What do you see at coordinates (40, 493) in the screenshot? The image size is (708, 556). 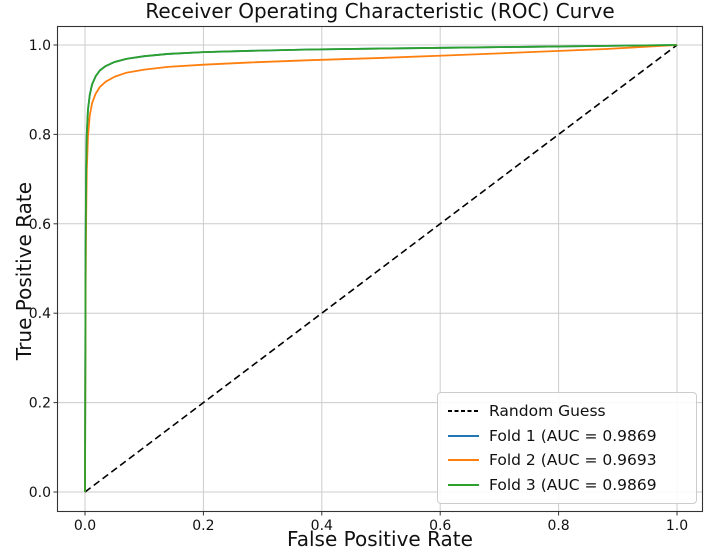 I see `y-tick-label: 0.0` at bounding box center [40, 493].